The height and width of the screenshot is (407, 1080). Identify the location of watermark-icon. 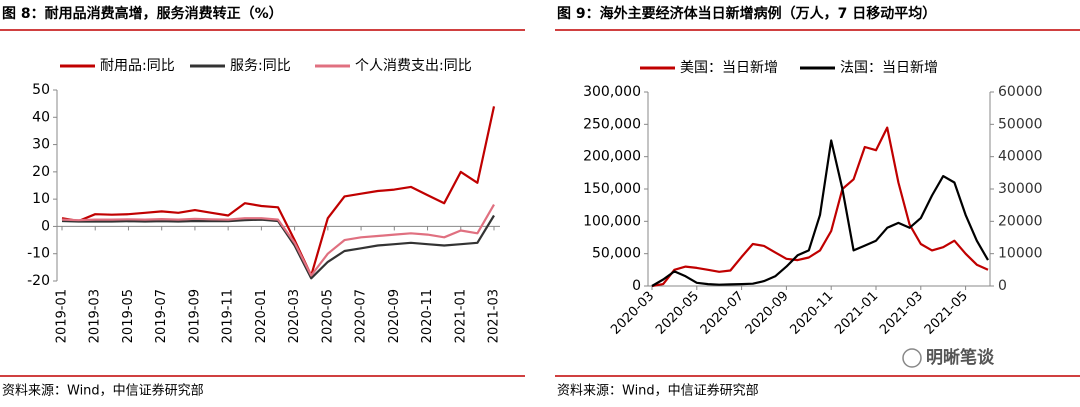
(912, 358).